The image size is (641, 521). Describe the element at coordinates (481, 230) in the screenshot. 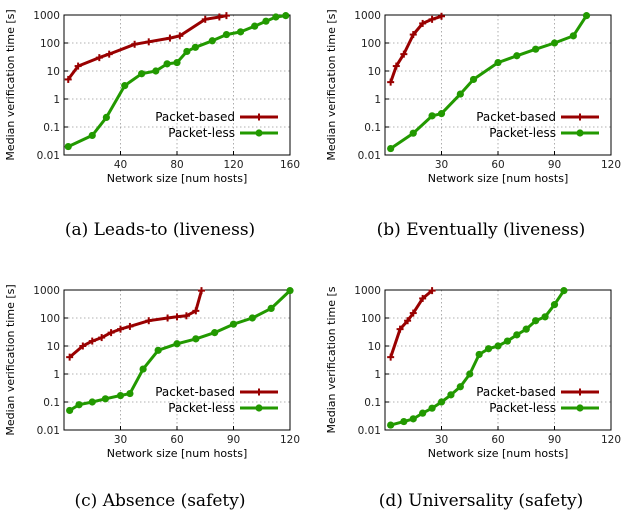

I see `caption-b: (b) Eventually (liveness)` at that location.